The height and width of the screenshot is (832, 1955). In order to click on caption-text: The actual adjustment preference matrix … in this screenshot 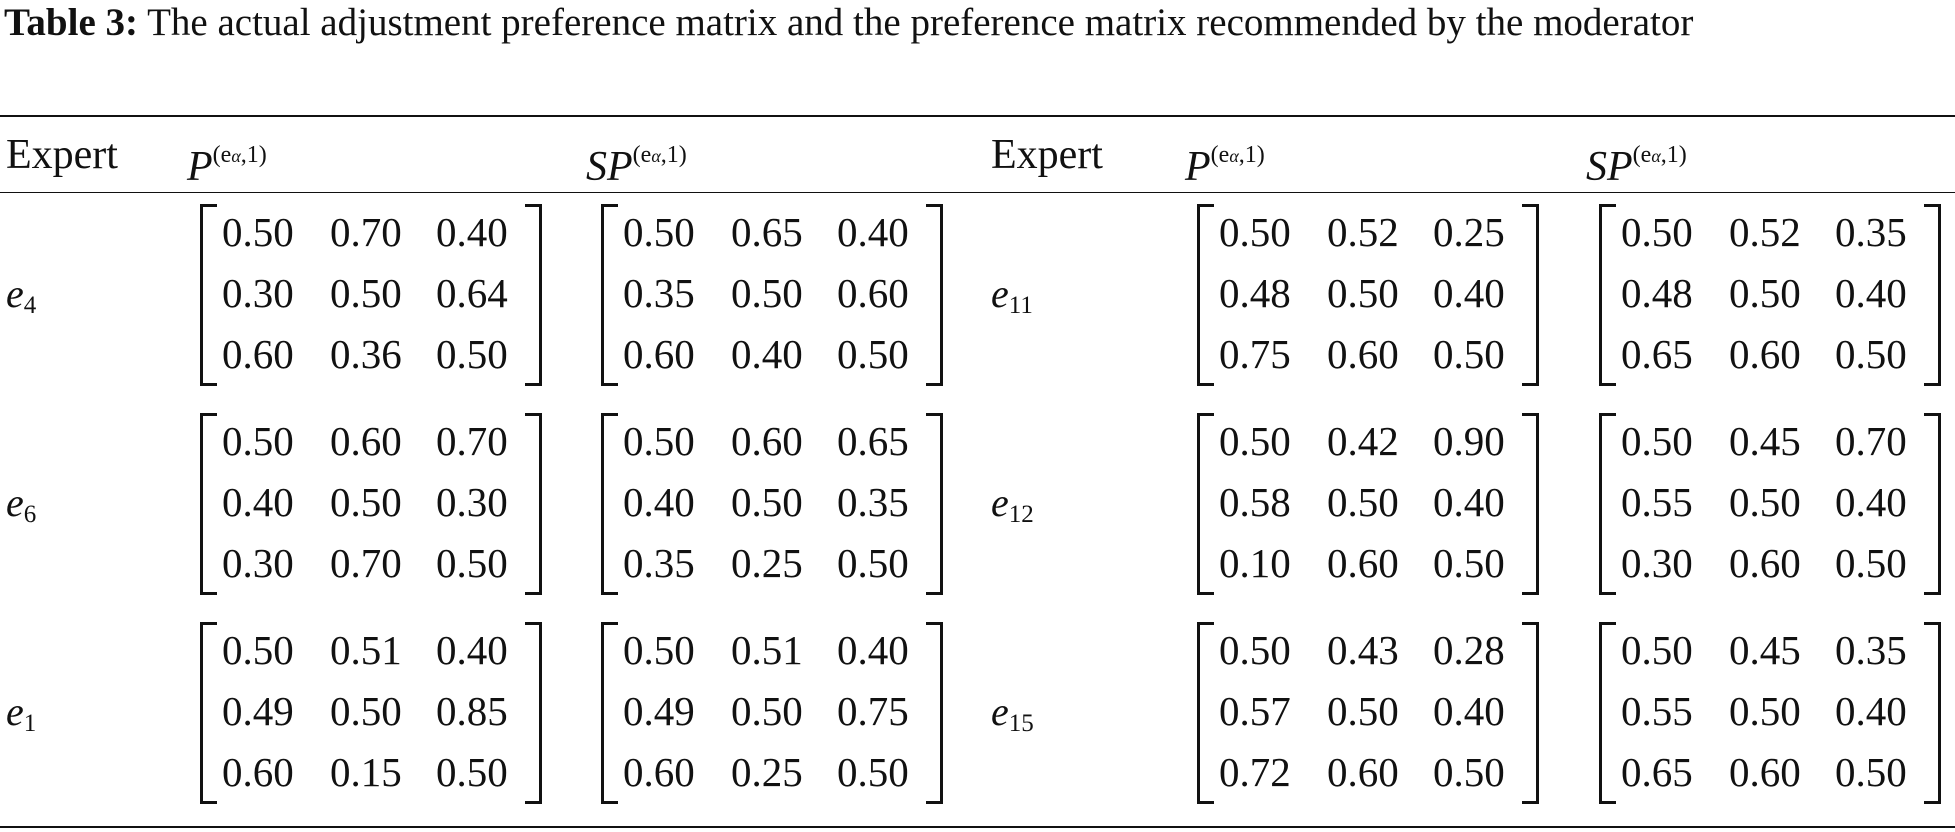, I will do `click(920, 22)`.